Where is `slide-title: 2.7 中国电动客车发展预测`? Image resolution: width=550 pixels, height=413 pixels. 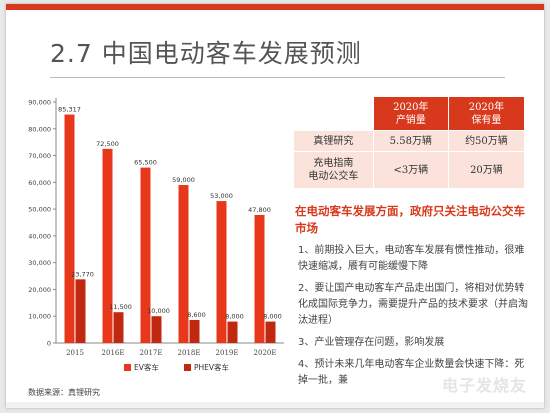 slide-title: 2.7 中国电动客车发展预测 is located at coordinates (206, 53).